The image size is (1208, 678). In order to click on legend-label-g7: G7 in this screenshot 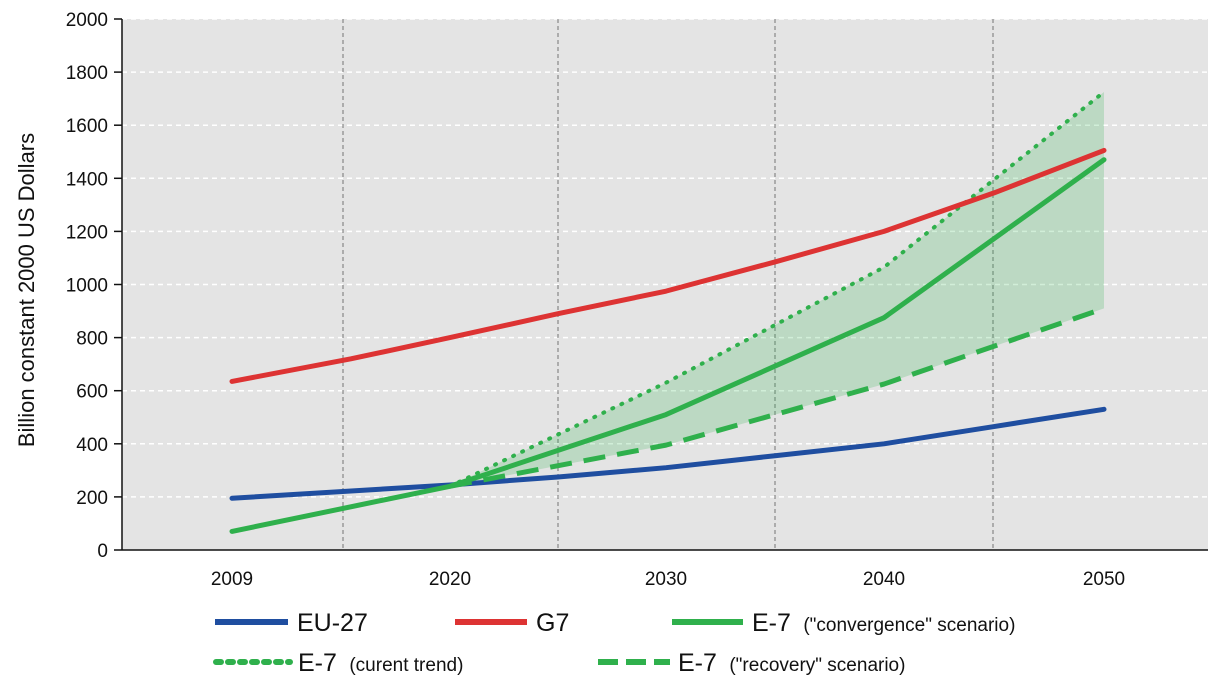, I will do `click(552, 623)`.